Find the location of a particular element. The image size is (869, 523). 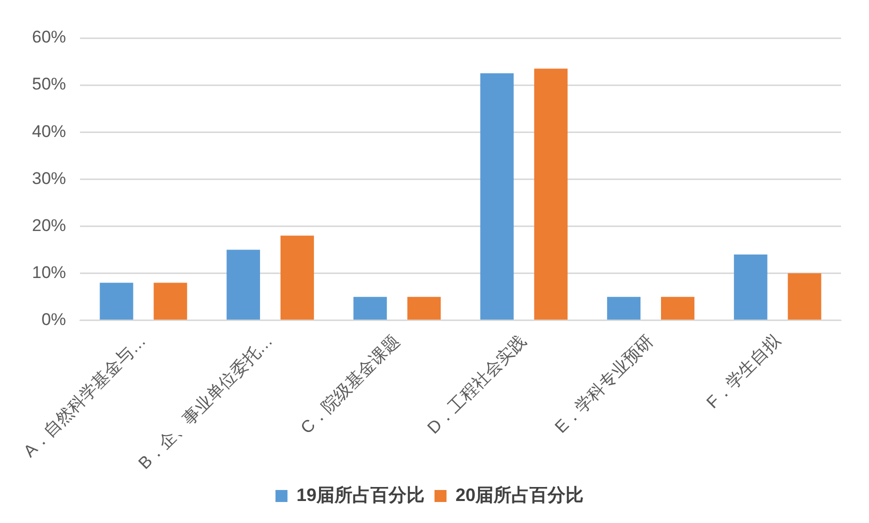

x-tick-label: F．学生自拟 is located at coordinates (743, 371).